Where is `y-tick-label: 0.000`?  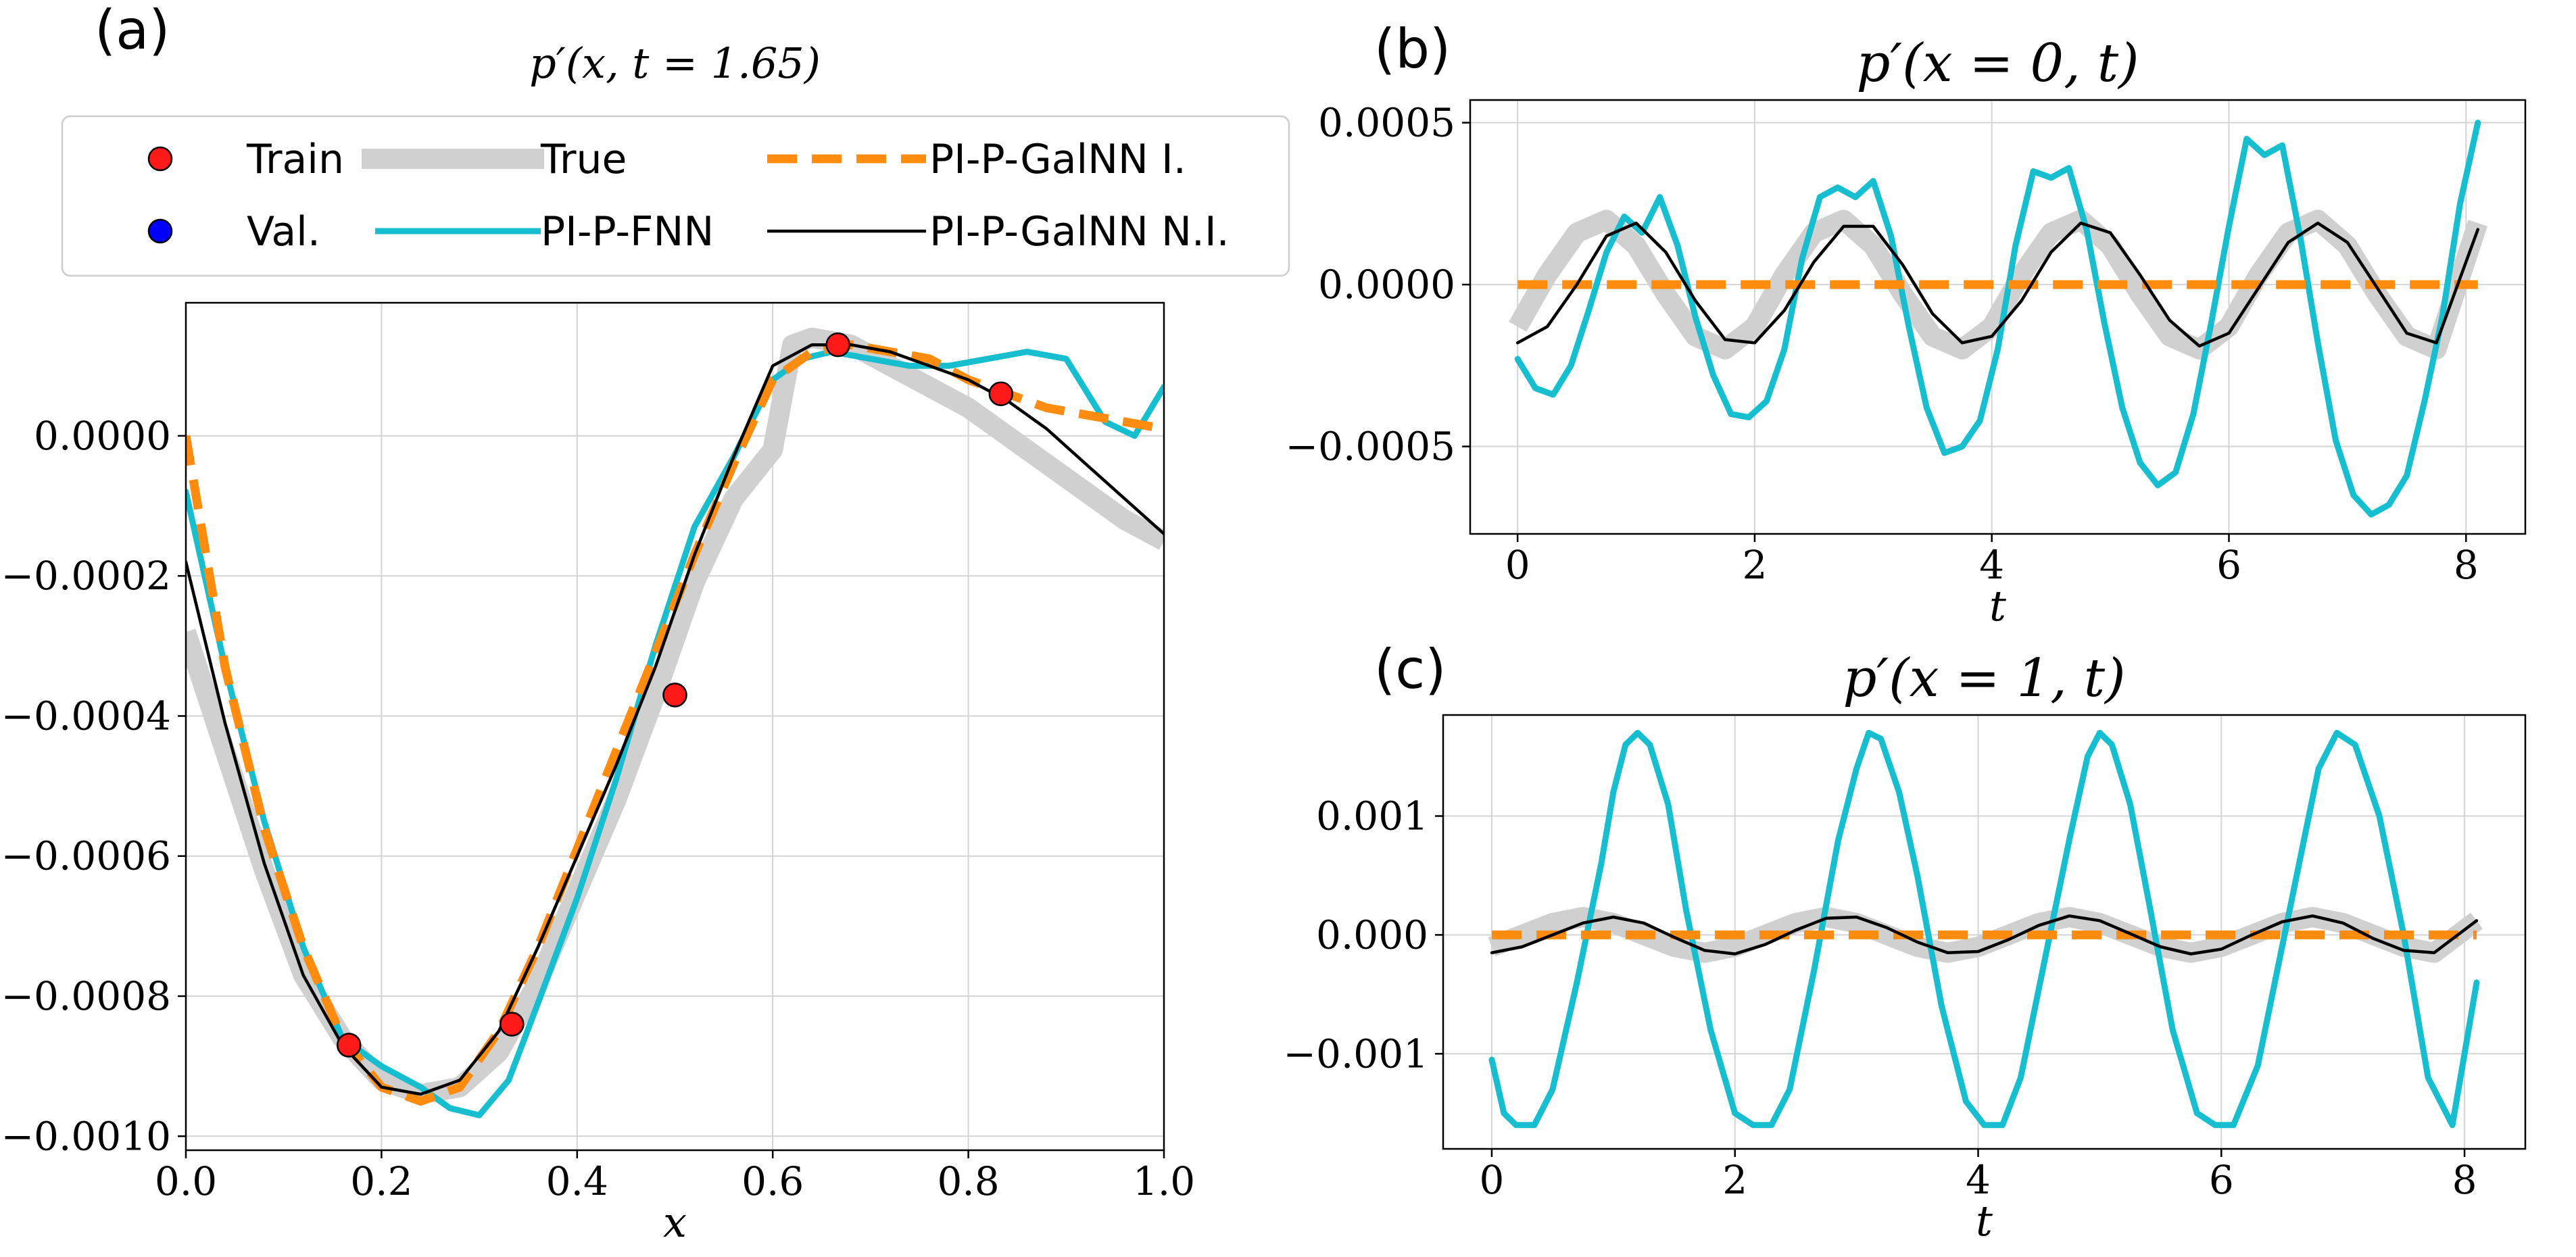 y-tick-label: 0.000 is located at coordinates (1372, 935).